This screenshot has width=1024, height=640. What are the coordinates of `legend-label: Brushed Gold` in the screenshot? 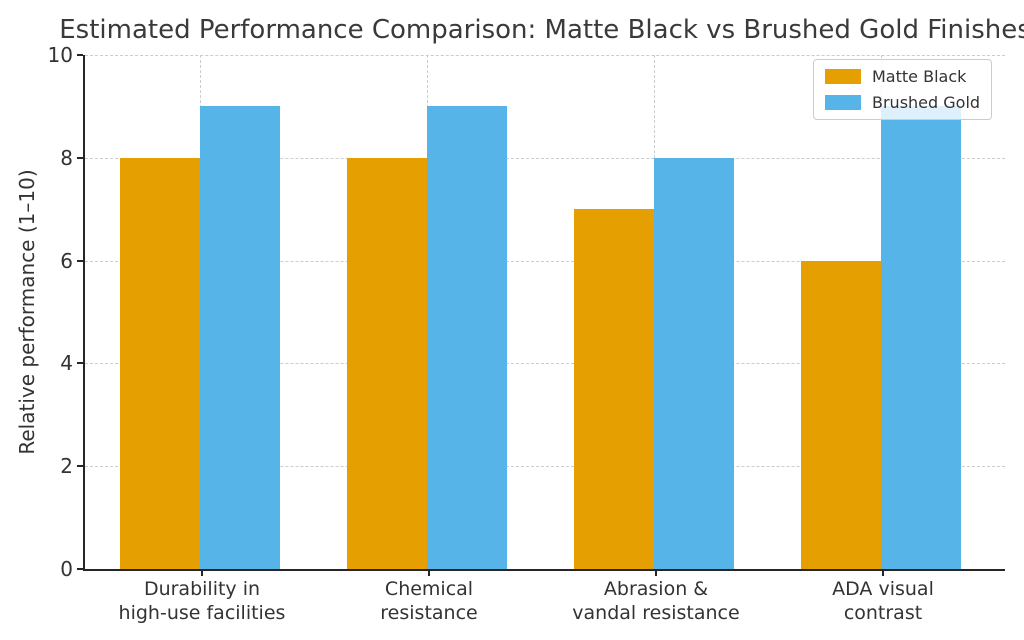 It's located at (926, 102).